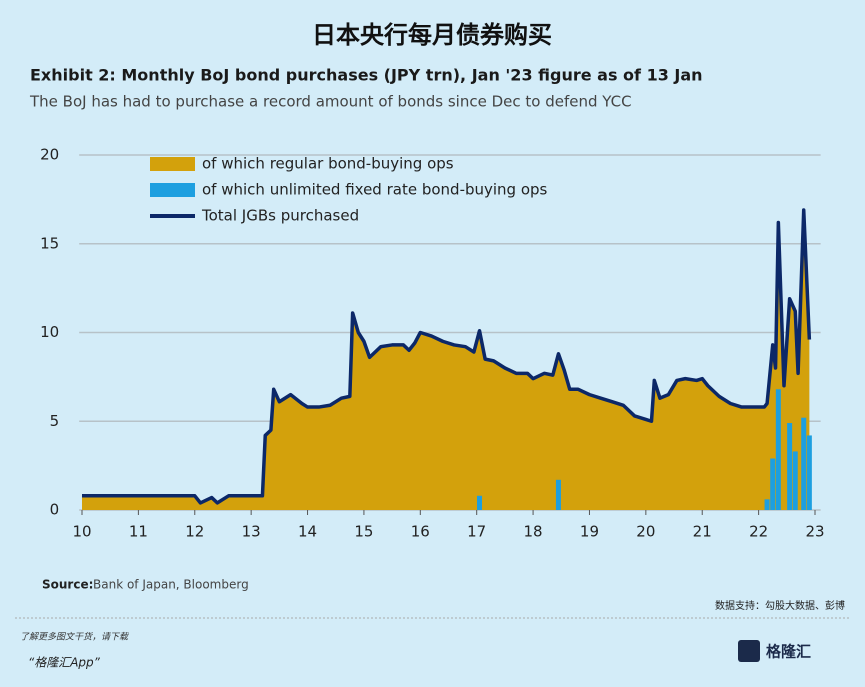  What do you see at coordinates (49, 155) in the screenshot?
I see `y-tick-label: 20` at bounding box center [49, 155].